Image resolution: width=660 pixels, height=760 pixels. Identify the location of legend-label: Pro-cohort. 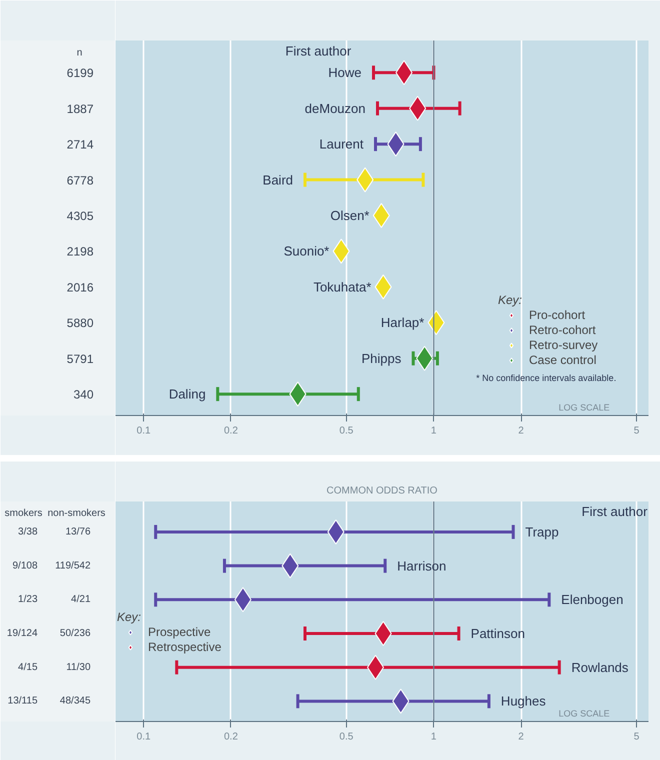
(557, 315).